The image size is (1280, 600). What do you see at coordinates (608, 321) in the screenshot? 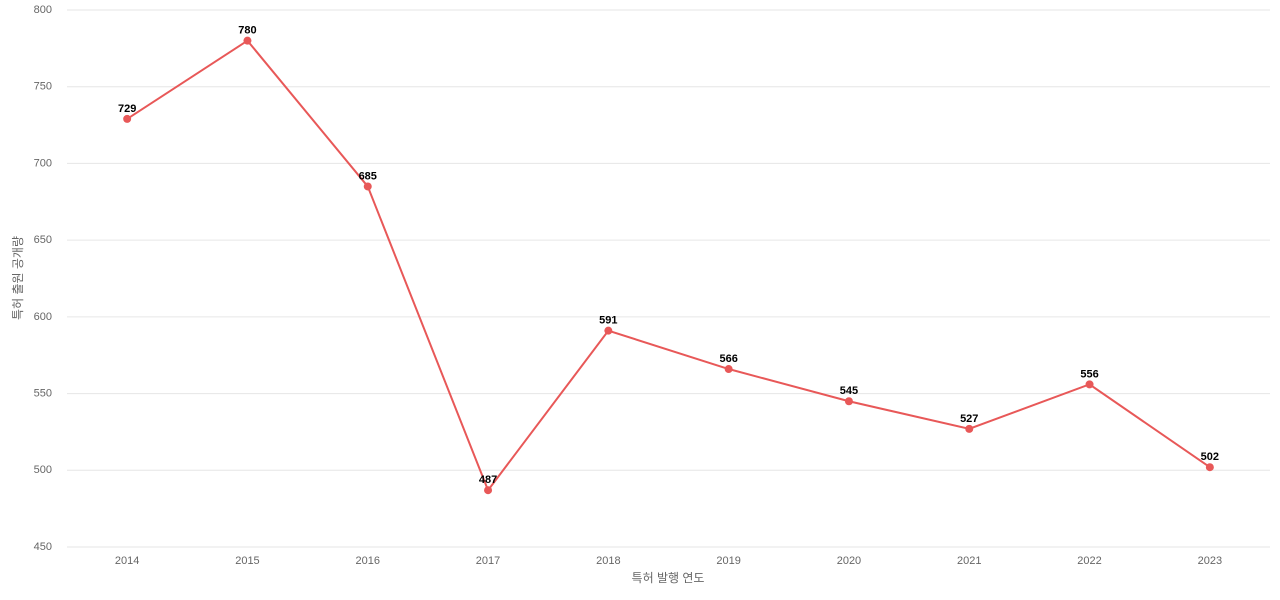
I see `value-label: 591` at bounding box center [608, 321].